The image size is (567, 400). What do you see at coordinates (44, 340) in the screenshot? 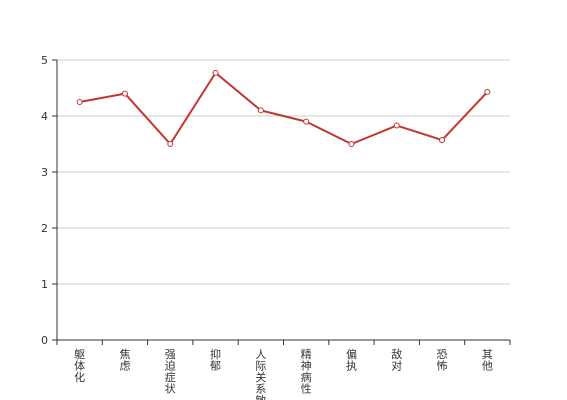
I see `y-tick-label: 0` at bounding box center [44, 340].